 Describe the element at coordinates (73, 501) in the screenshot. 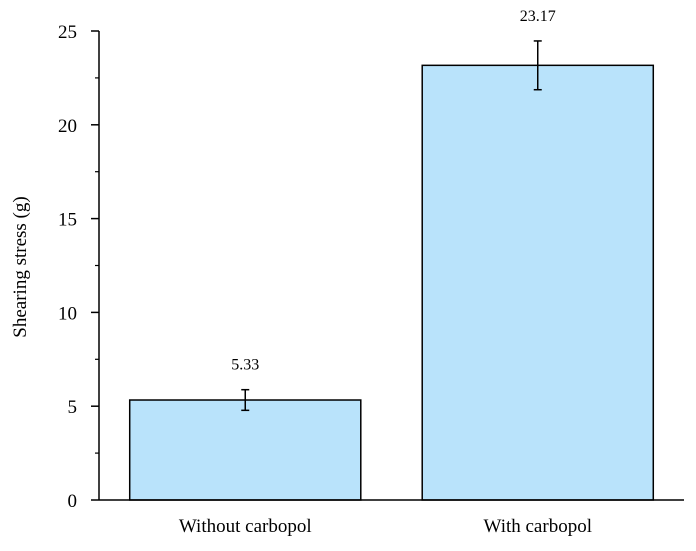

I see `y-tick-label: 0` at that location.